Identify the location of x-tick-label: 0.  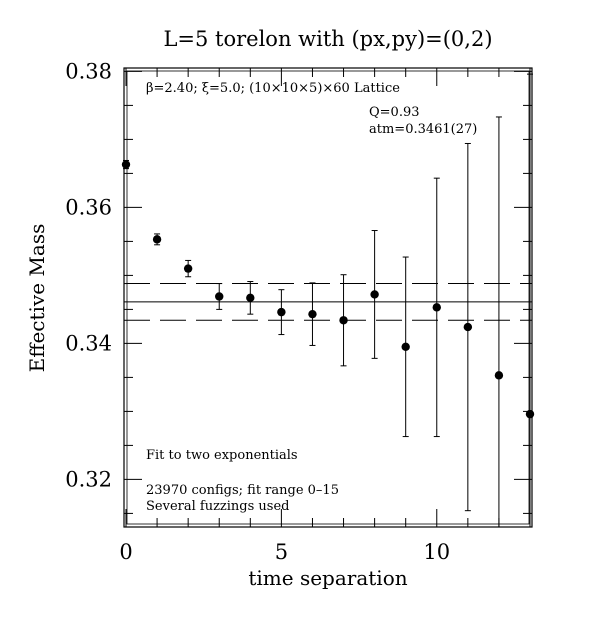
(125, 552).